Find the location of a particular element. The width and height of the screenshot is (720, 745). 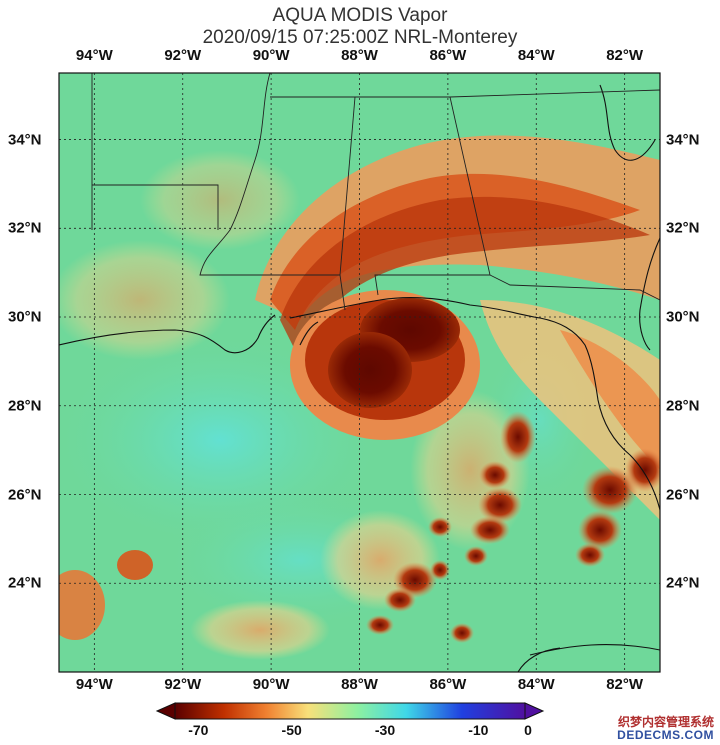

watermark-line-2: DEDECMS.COM is located at coordinates (665, 735).